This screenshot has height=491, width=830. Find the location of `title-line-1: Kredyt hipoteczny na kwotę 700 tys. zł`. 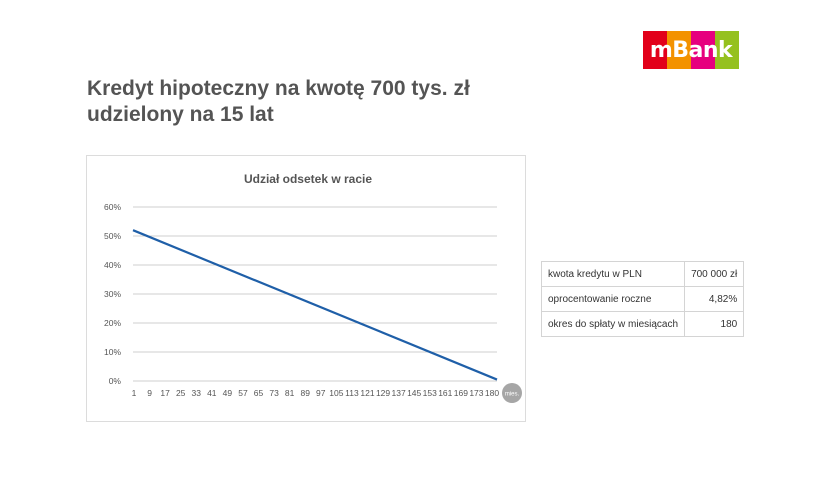

title-line-1: Kredyt hipoteczny na kwotę 700 tys. zł is located at coordinates (278, 88).